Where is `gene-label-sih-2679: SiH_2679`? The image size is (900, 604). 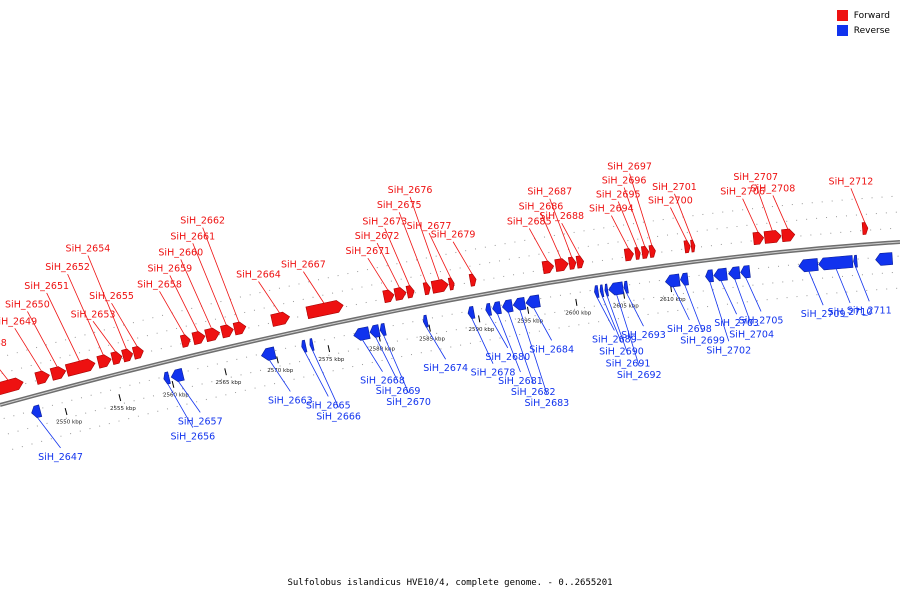
gene-label-sih-2679: SiH_2679 is located at coordinates (453, 235).